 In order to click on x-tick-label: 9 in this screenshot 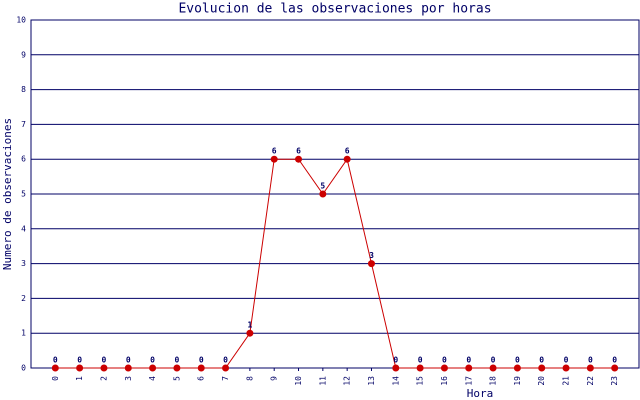, I will do `click(274, 378)`.